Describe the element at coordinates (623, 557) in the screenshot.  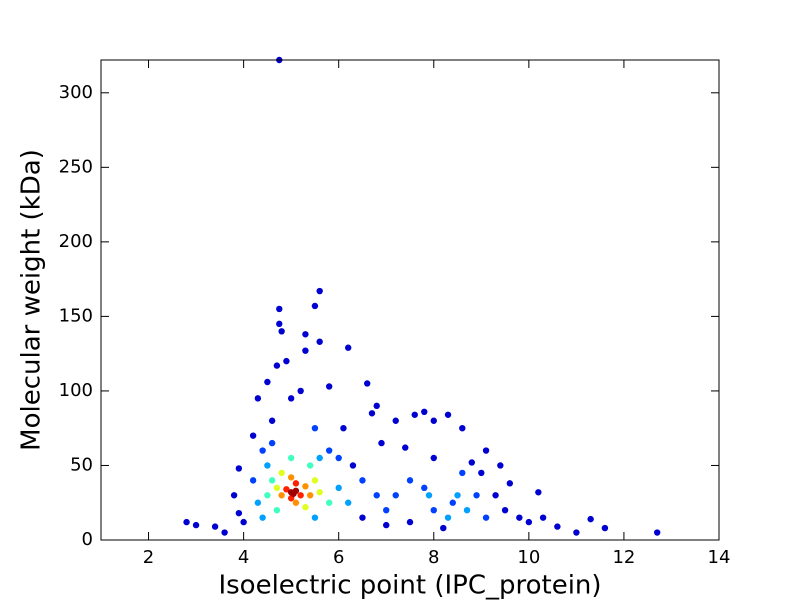
I see `x-tick-label: 12` at that location.